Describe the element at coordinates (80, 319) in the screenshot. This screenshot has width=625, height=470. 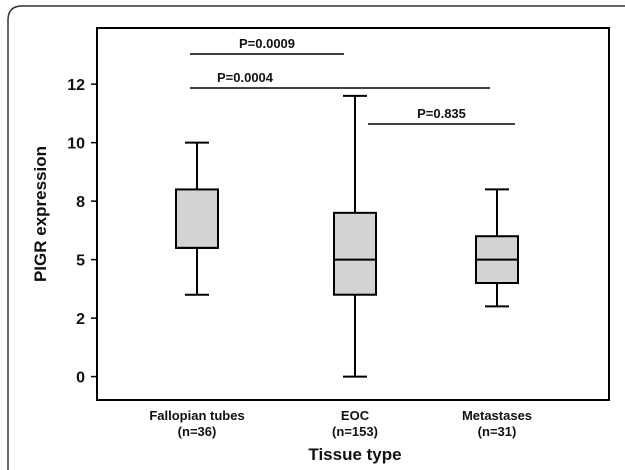
I see `y-tick-label: 2` at that location.